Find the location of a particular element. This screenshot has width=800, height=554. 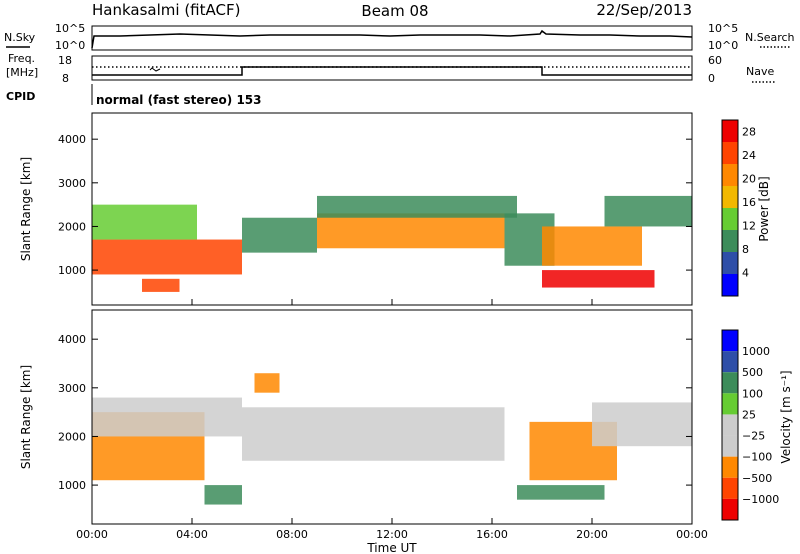

velocity-colorbar-tick-7: −1000 is located at coordinates (760, 499).